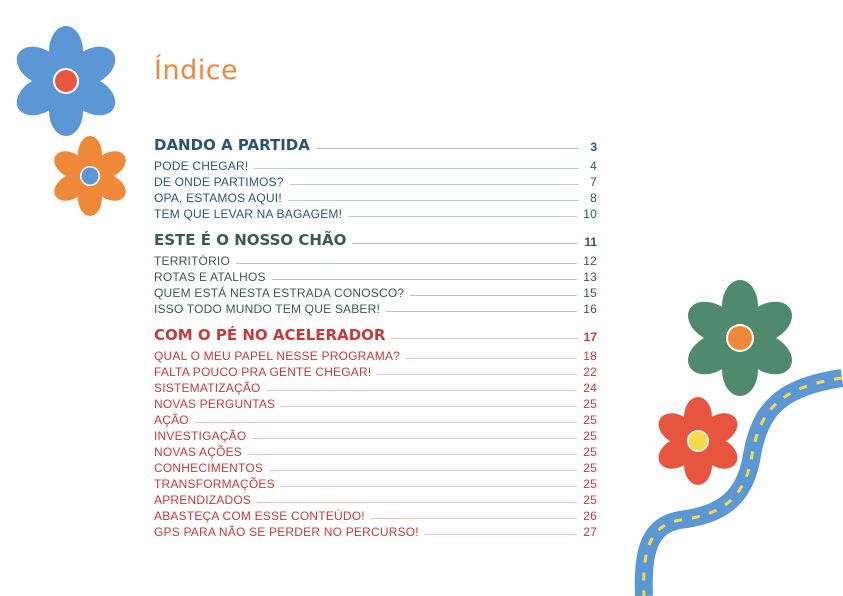 The image size is (843, 596). Describe the element at coordinates (207, 388) in the screenshot. I see `toc-item-label: SISTEMATIZAÇÃO` at that location.